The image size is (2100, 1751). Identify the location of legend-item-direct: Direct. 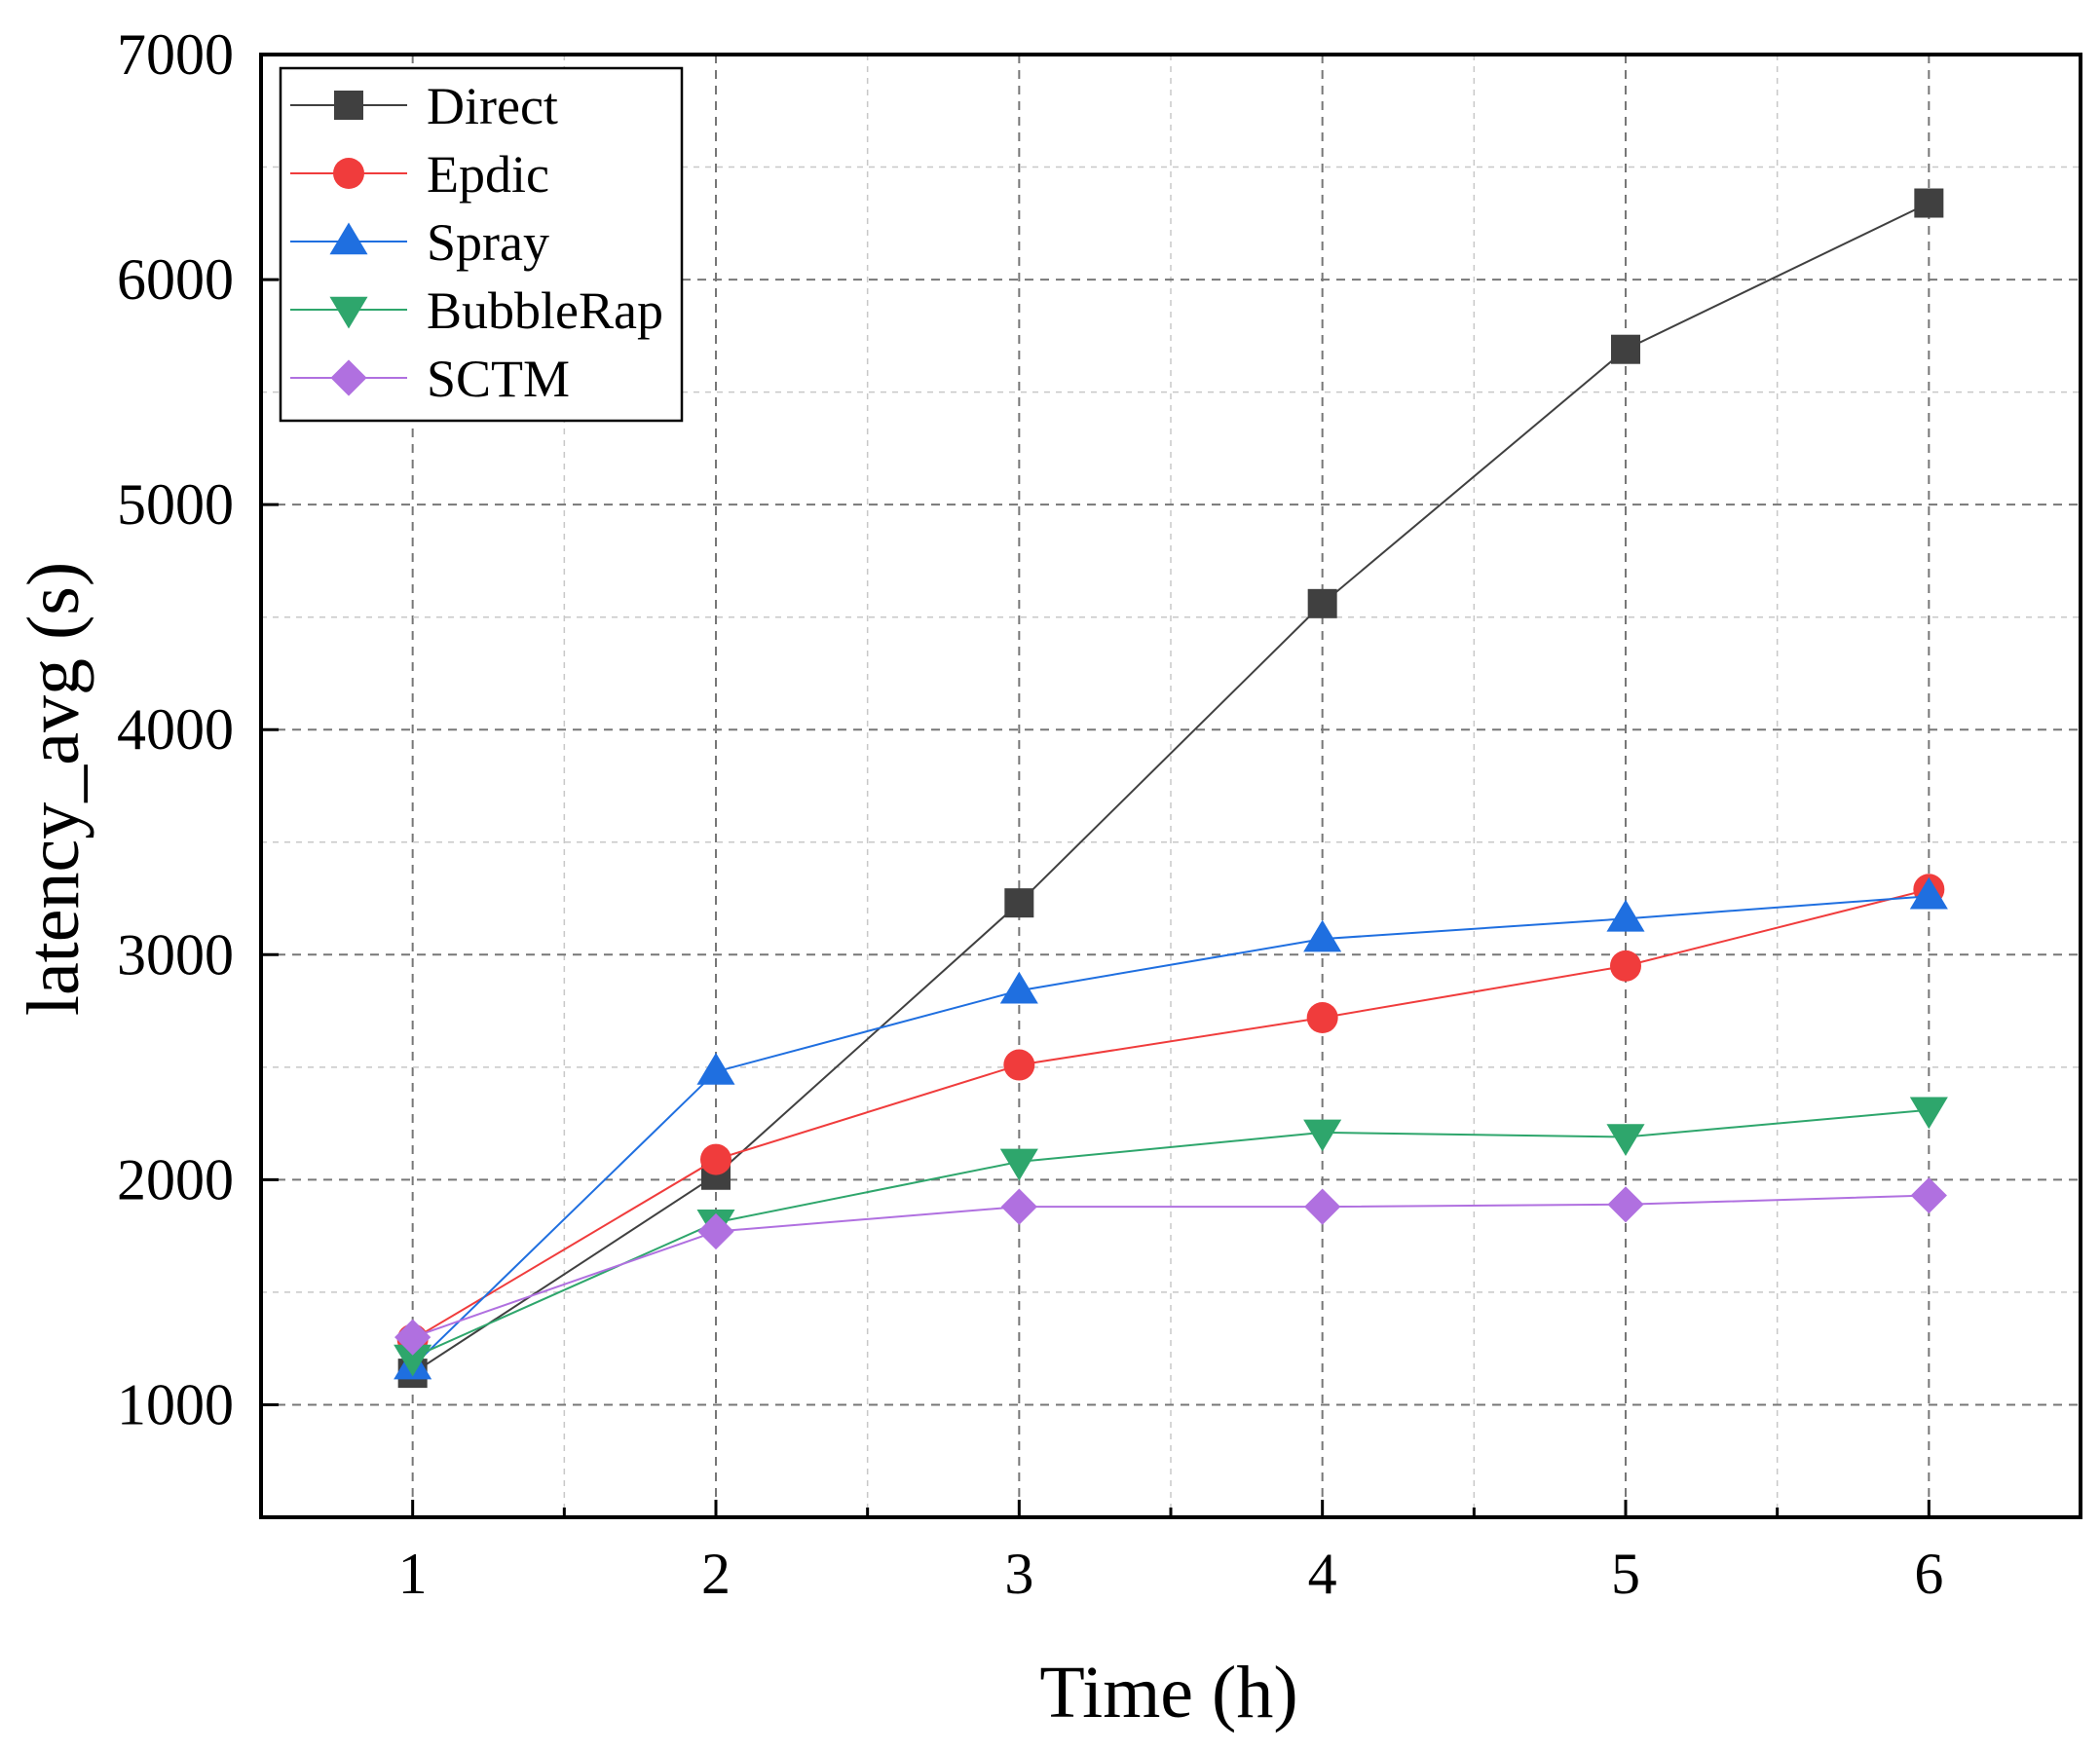
(424, 106).